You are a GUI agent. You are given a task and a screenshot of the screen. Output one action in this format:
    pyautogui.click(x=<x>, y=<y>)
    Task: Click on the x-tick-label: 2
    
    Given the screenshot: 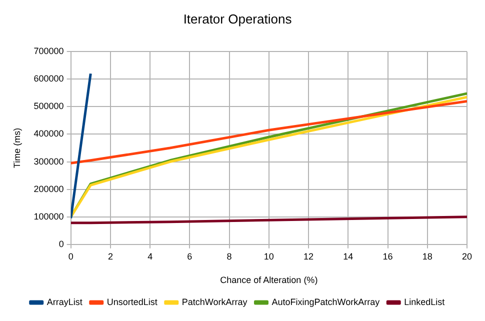 What is the action you would take?
    pyautogui.click(x=110, y=256)
    